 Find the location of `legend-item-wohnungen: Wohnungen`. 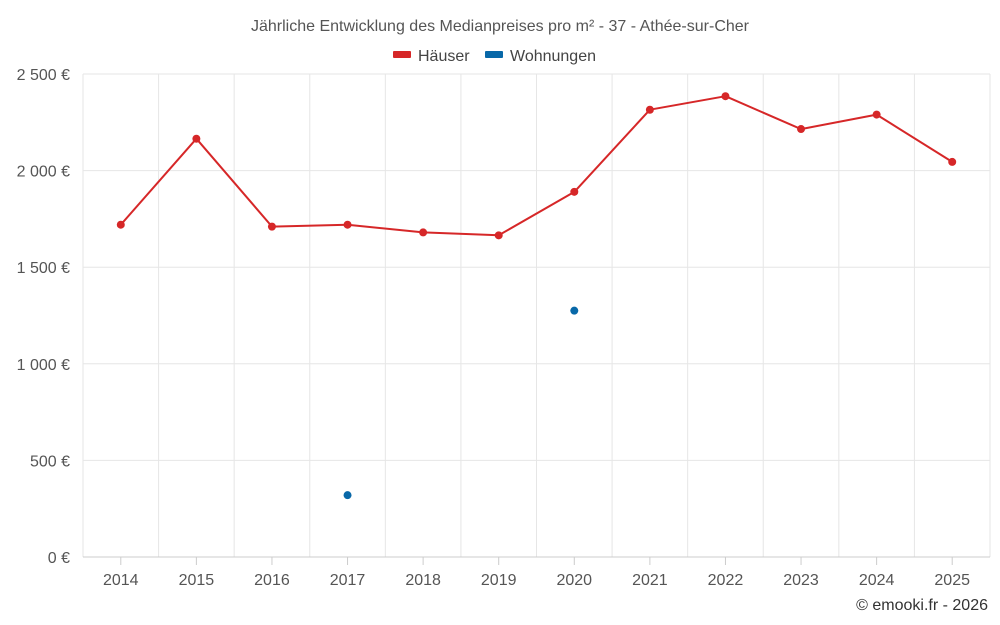

legend-item-wohnungen: Wohnungen is located at coordinates (540, 56).